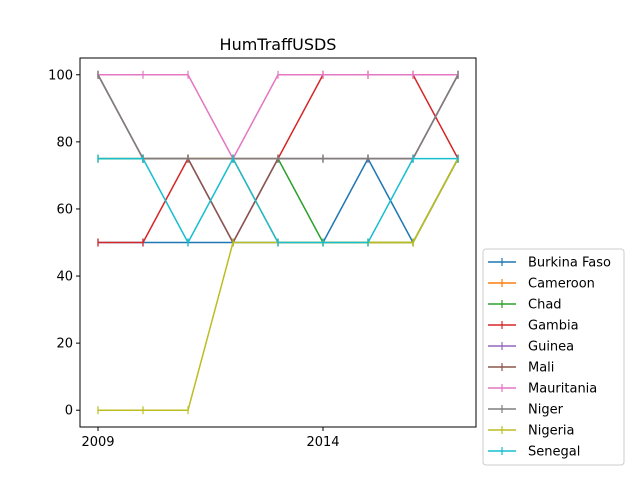 The height and width of the screenshot is (480, 640). I want to click on legend-item: Nigeria, so click(531, 431).